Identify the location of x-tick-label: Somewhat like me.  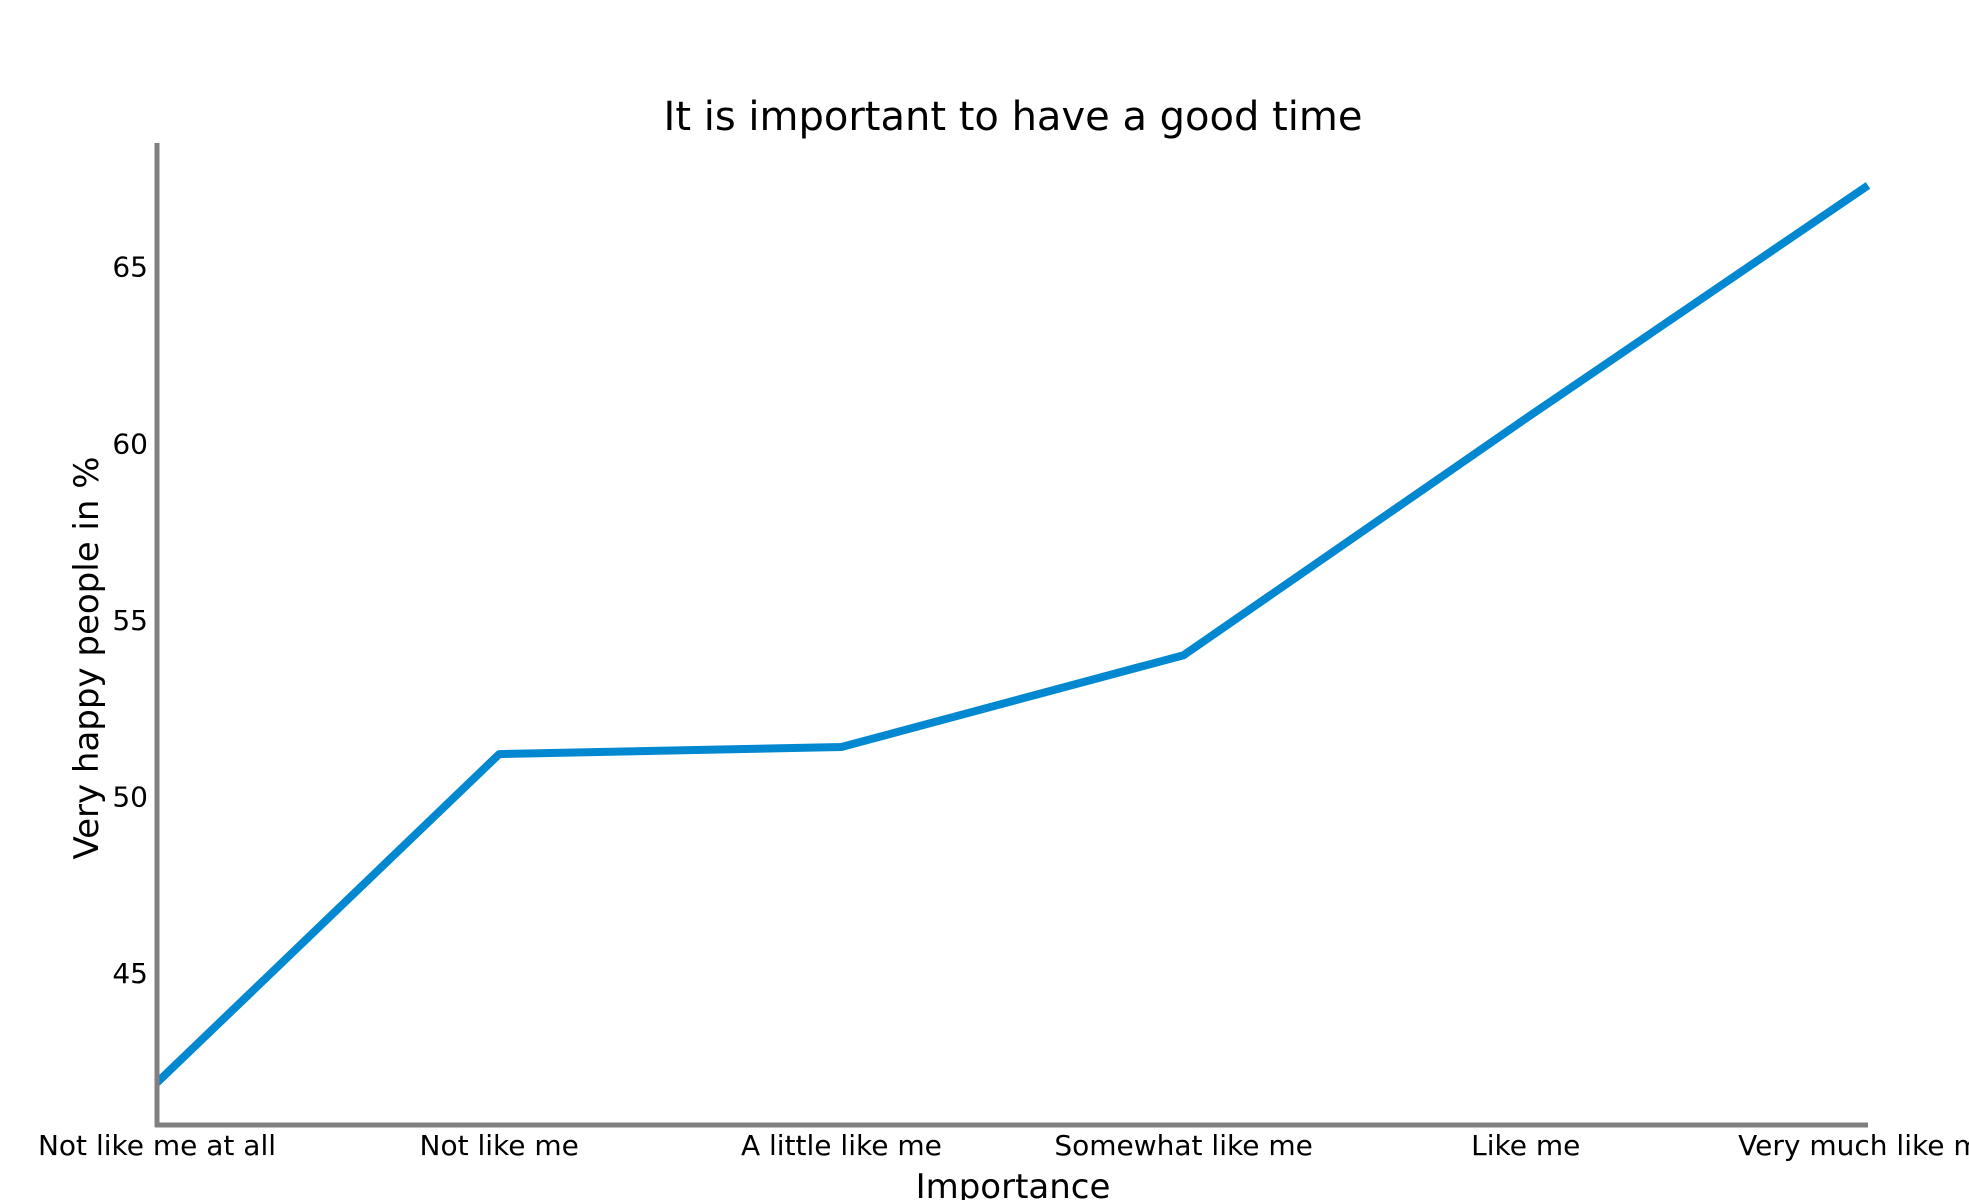
(1183, 1145).